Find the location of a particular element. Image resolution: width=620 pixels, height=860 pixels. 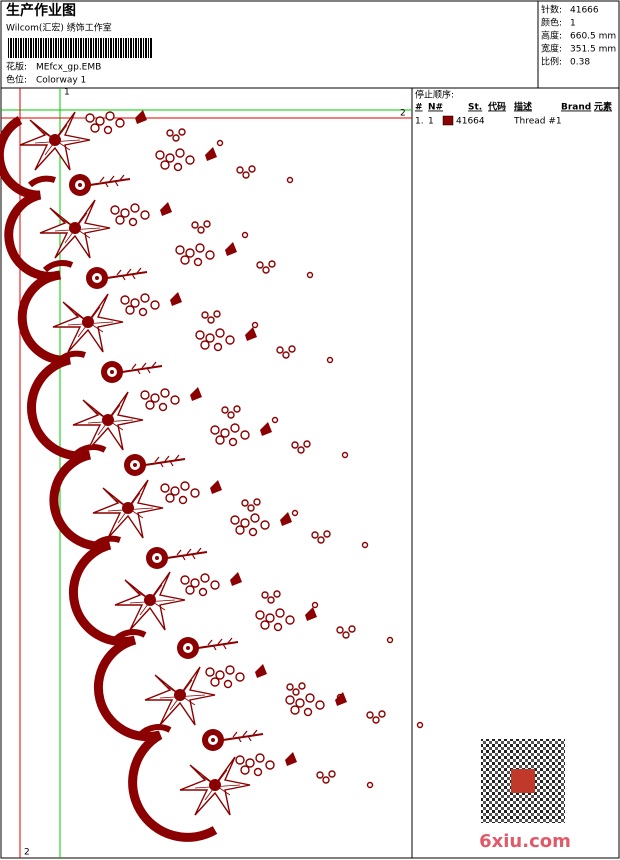

columns: # N# St. 代码 描述 Brand 元素 is located at coordinates (513, 107).